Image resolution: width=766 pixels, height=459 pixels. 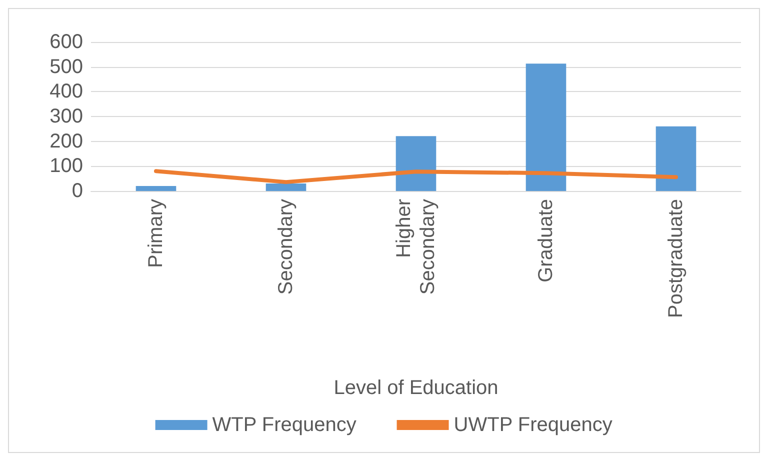 I want to click on y-tick-label: 600, so click(x=66, y=42).